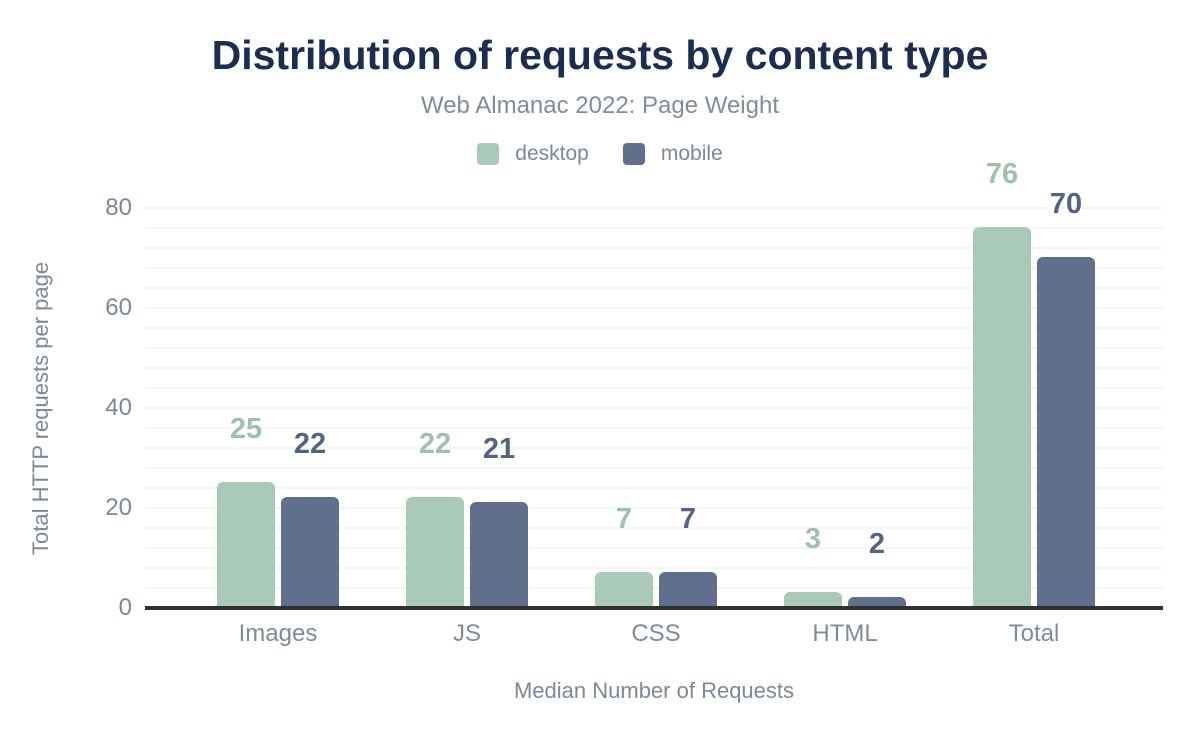  I want to click on bar-mobile-total, so click(1066, 432).